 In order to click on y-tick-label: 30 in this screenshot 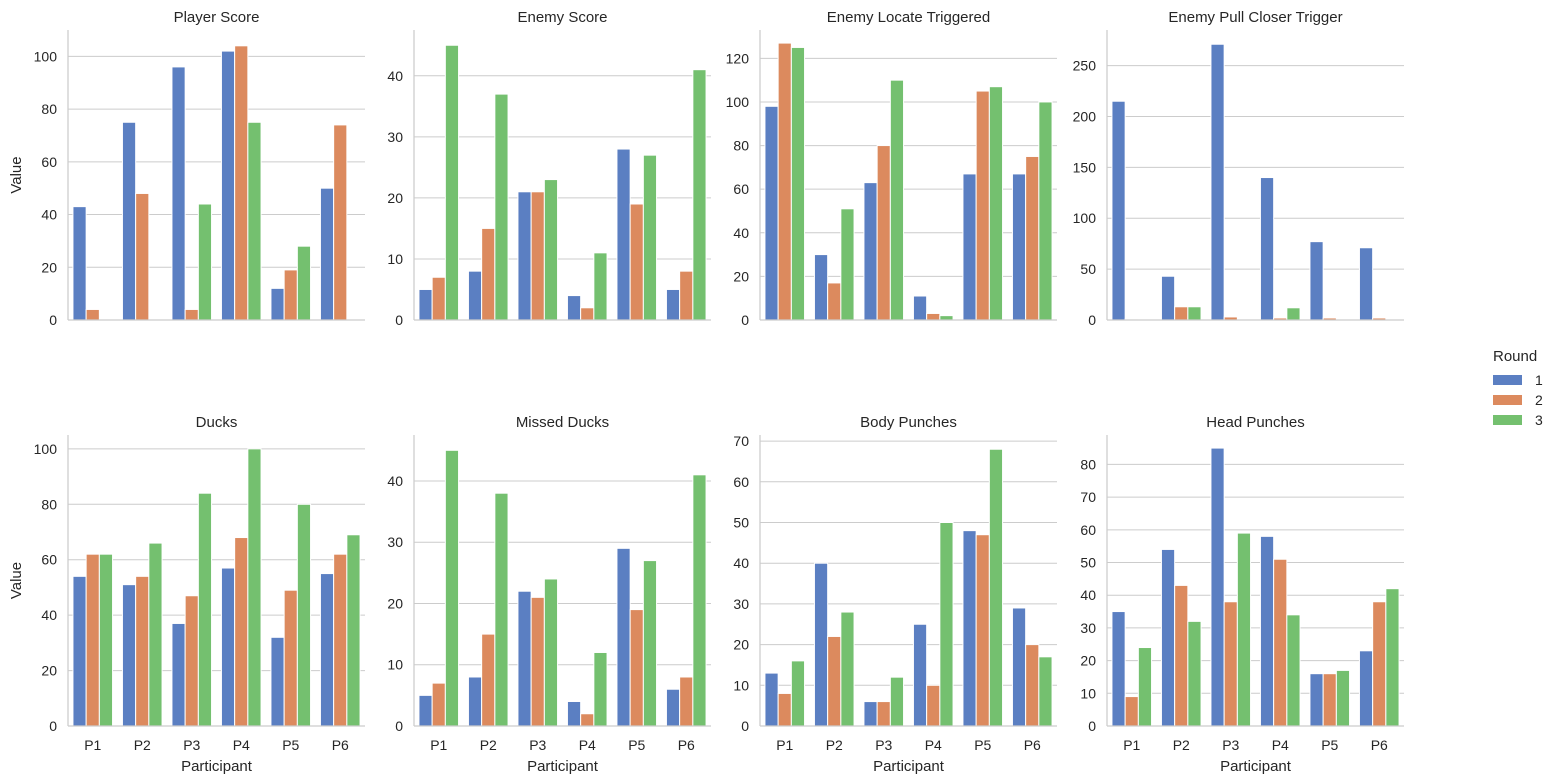, I will do `click(395, 137)`.